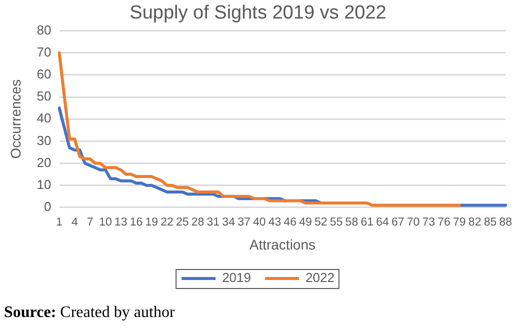 The image size is (520, 334). What do you see at coordinates (505, 222) in the screenshot?
I see `x-tick-label: 88` at bounding box center [505, 222].